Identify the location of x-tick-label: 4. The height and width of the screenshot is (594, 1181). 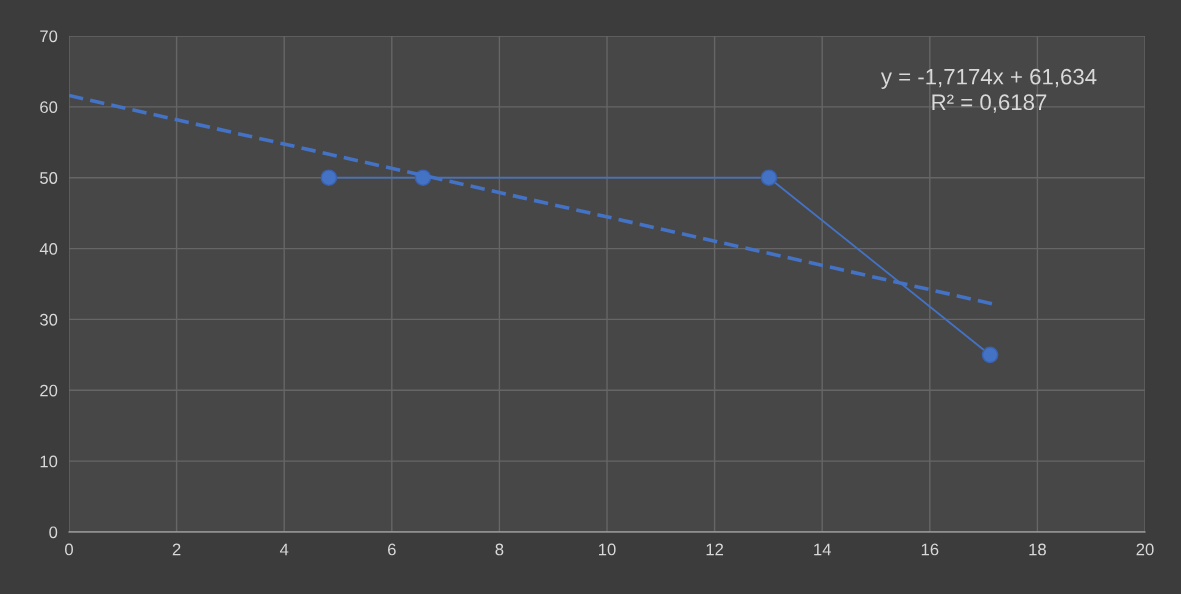
(284, 549).